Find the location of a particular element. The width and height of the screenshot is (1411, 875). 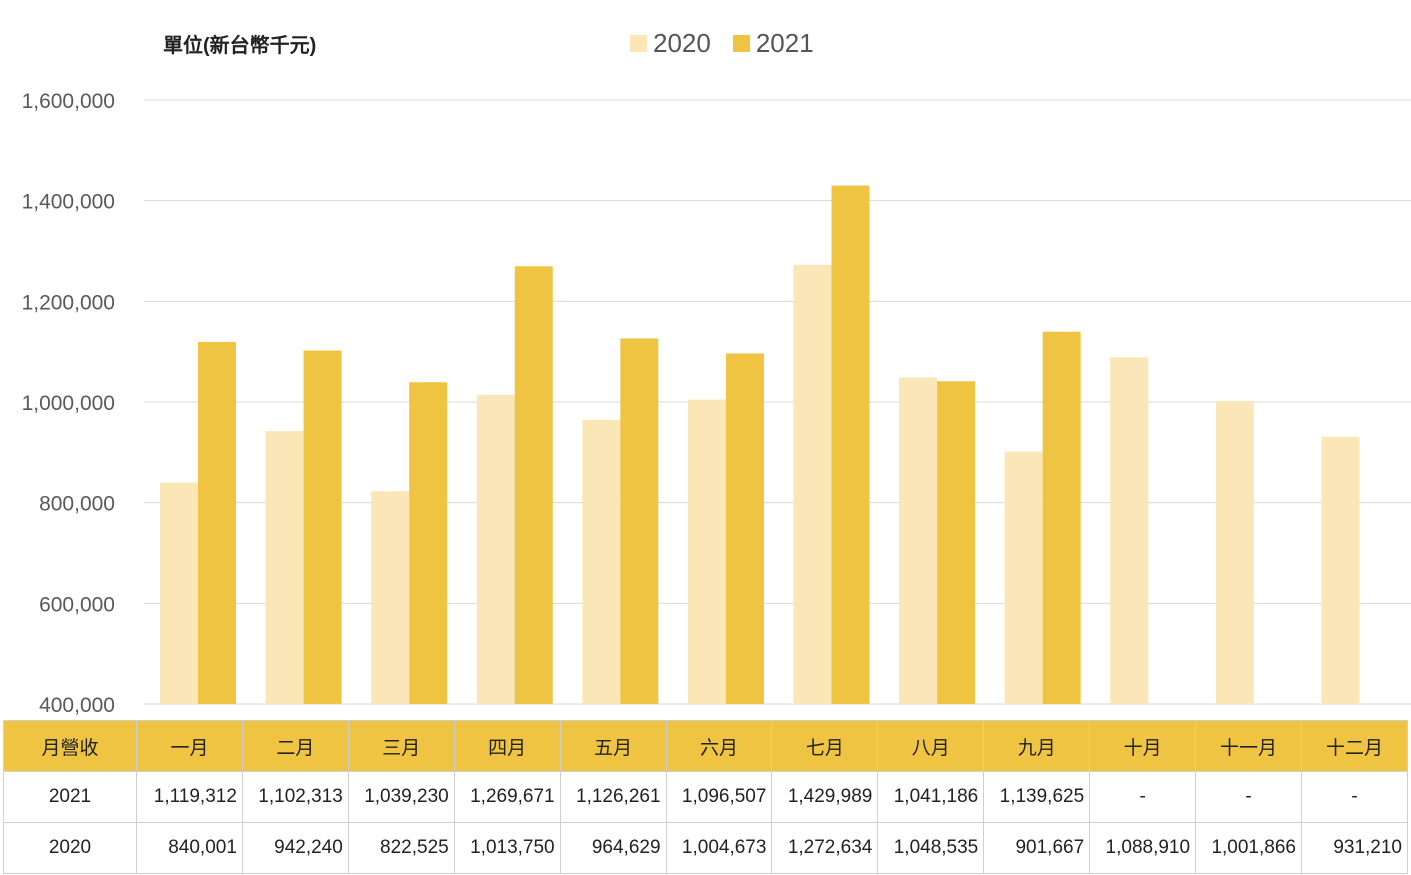

table-cell: 1,272,634 is located at coordinates (825, 848).